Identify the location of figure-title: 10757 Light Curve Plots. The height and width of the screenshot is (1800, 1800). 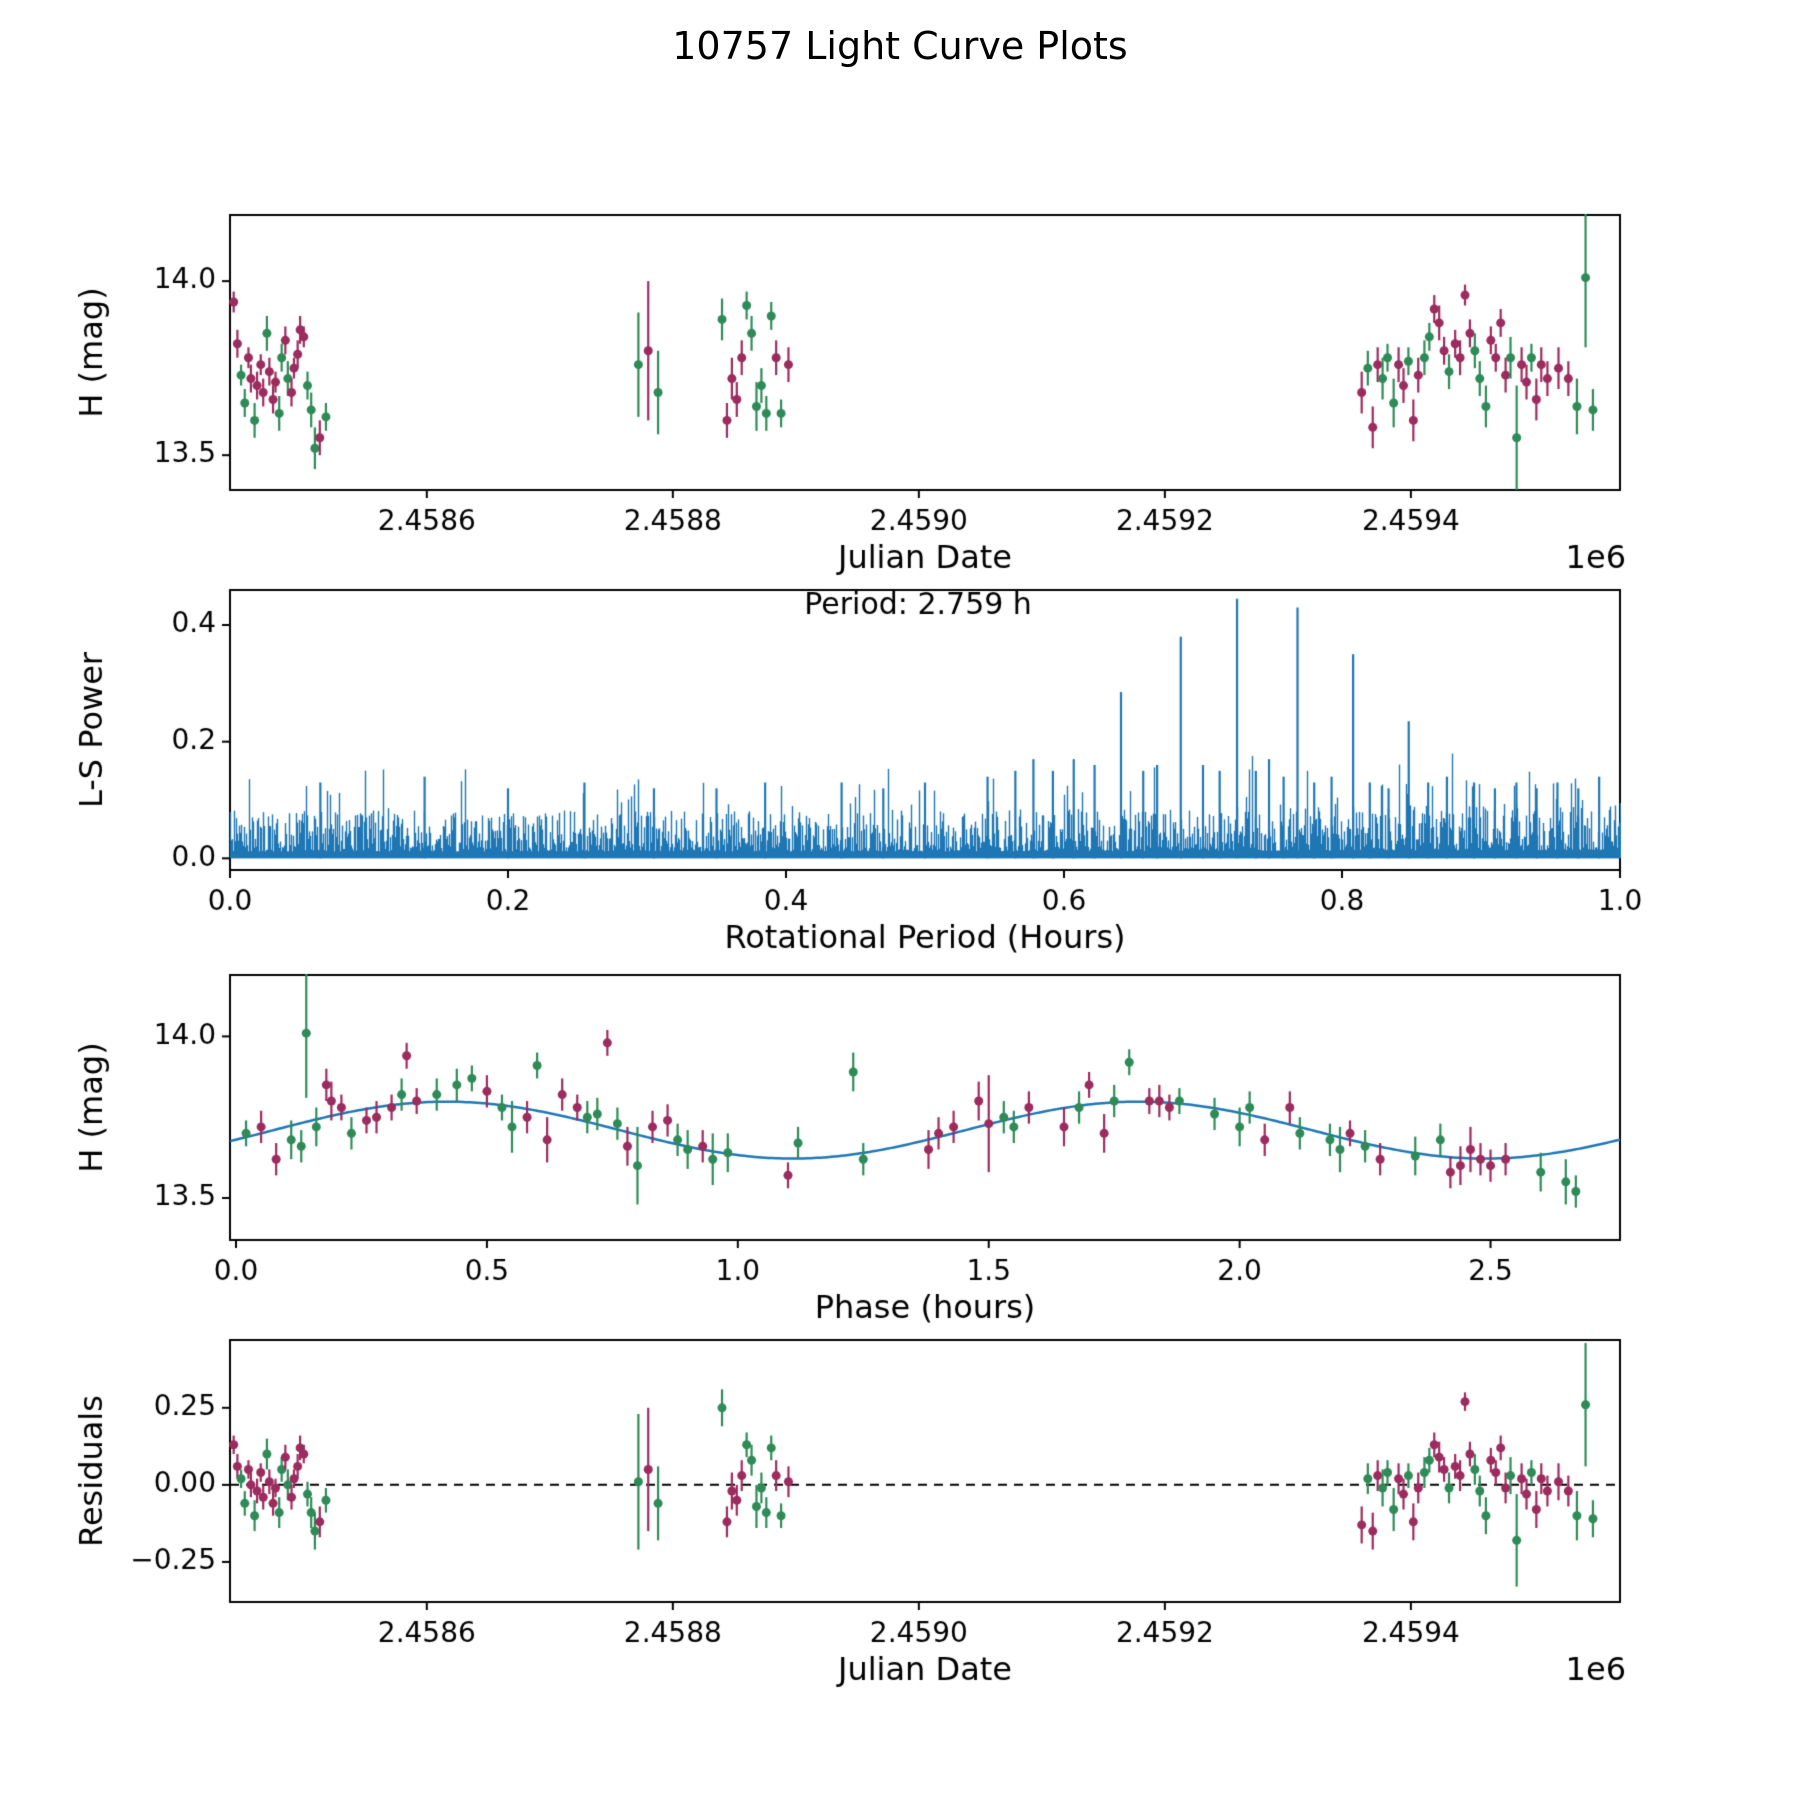
(900, 46).